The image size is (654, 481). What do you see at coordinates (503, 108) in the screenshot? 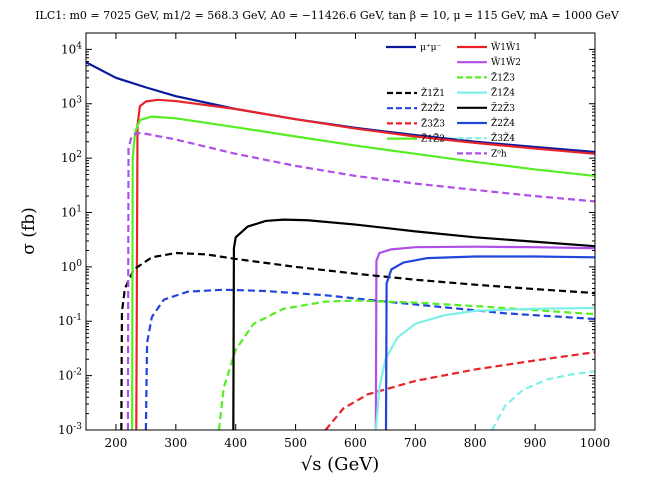
I see `legend-label: Z̃2Z̃3` at bounding box center [503, 108].